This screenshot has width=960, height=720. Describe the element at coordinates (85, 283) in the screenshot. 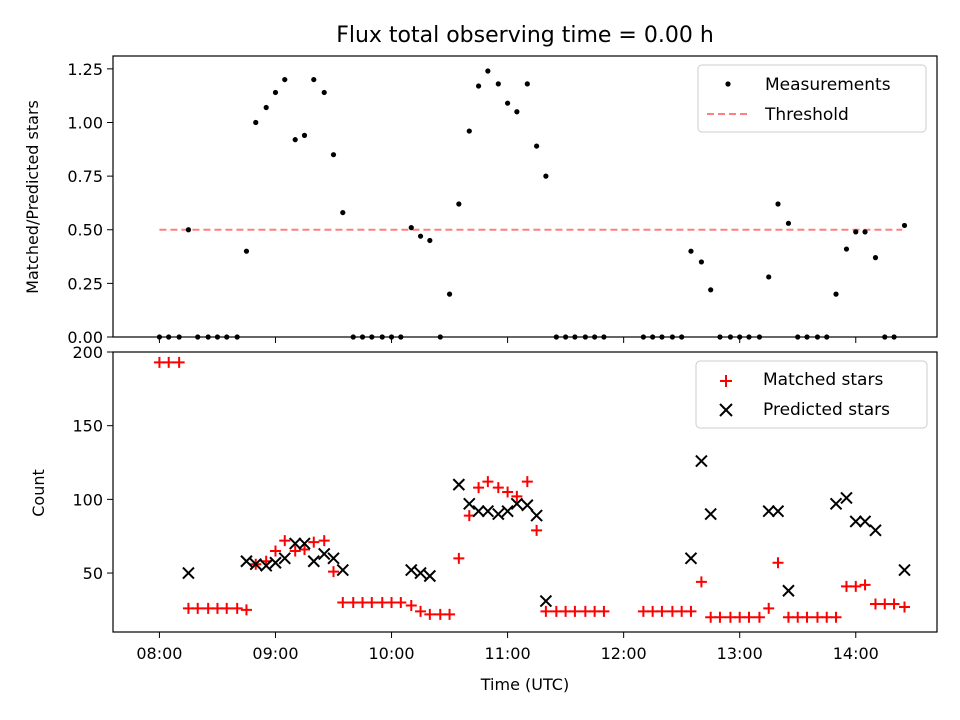

I see `top-y-tick-label: 0.25` at that location.